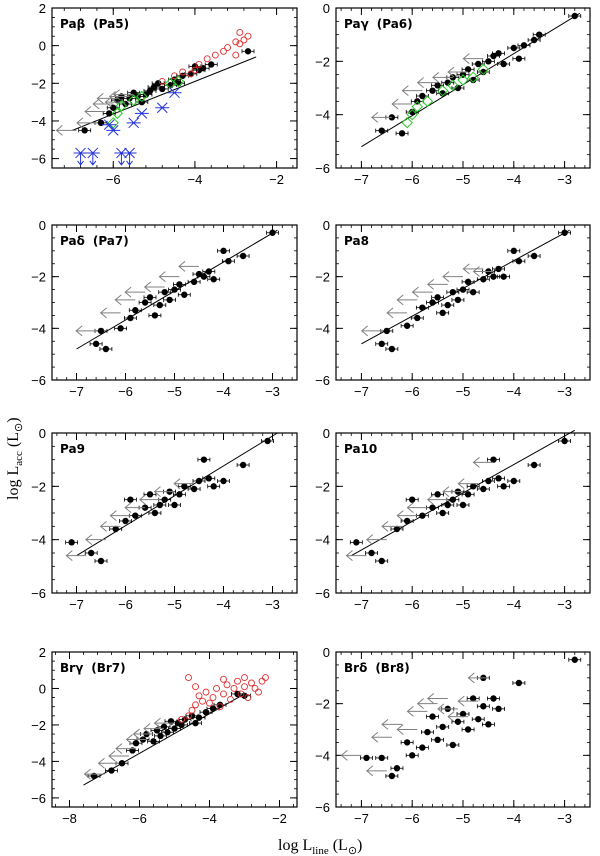  I want to click on fit-line, so click(463, 493).